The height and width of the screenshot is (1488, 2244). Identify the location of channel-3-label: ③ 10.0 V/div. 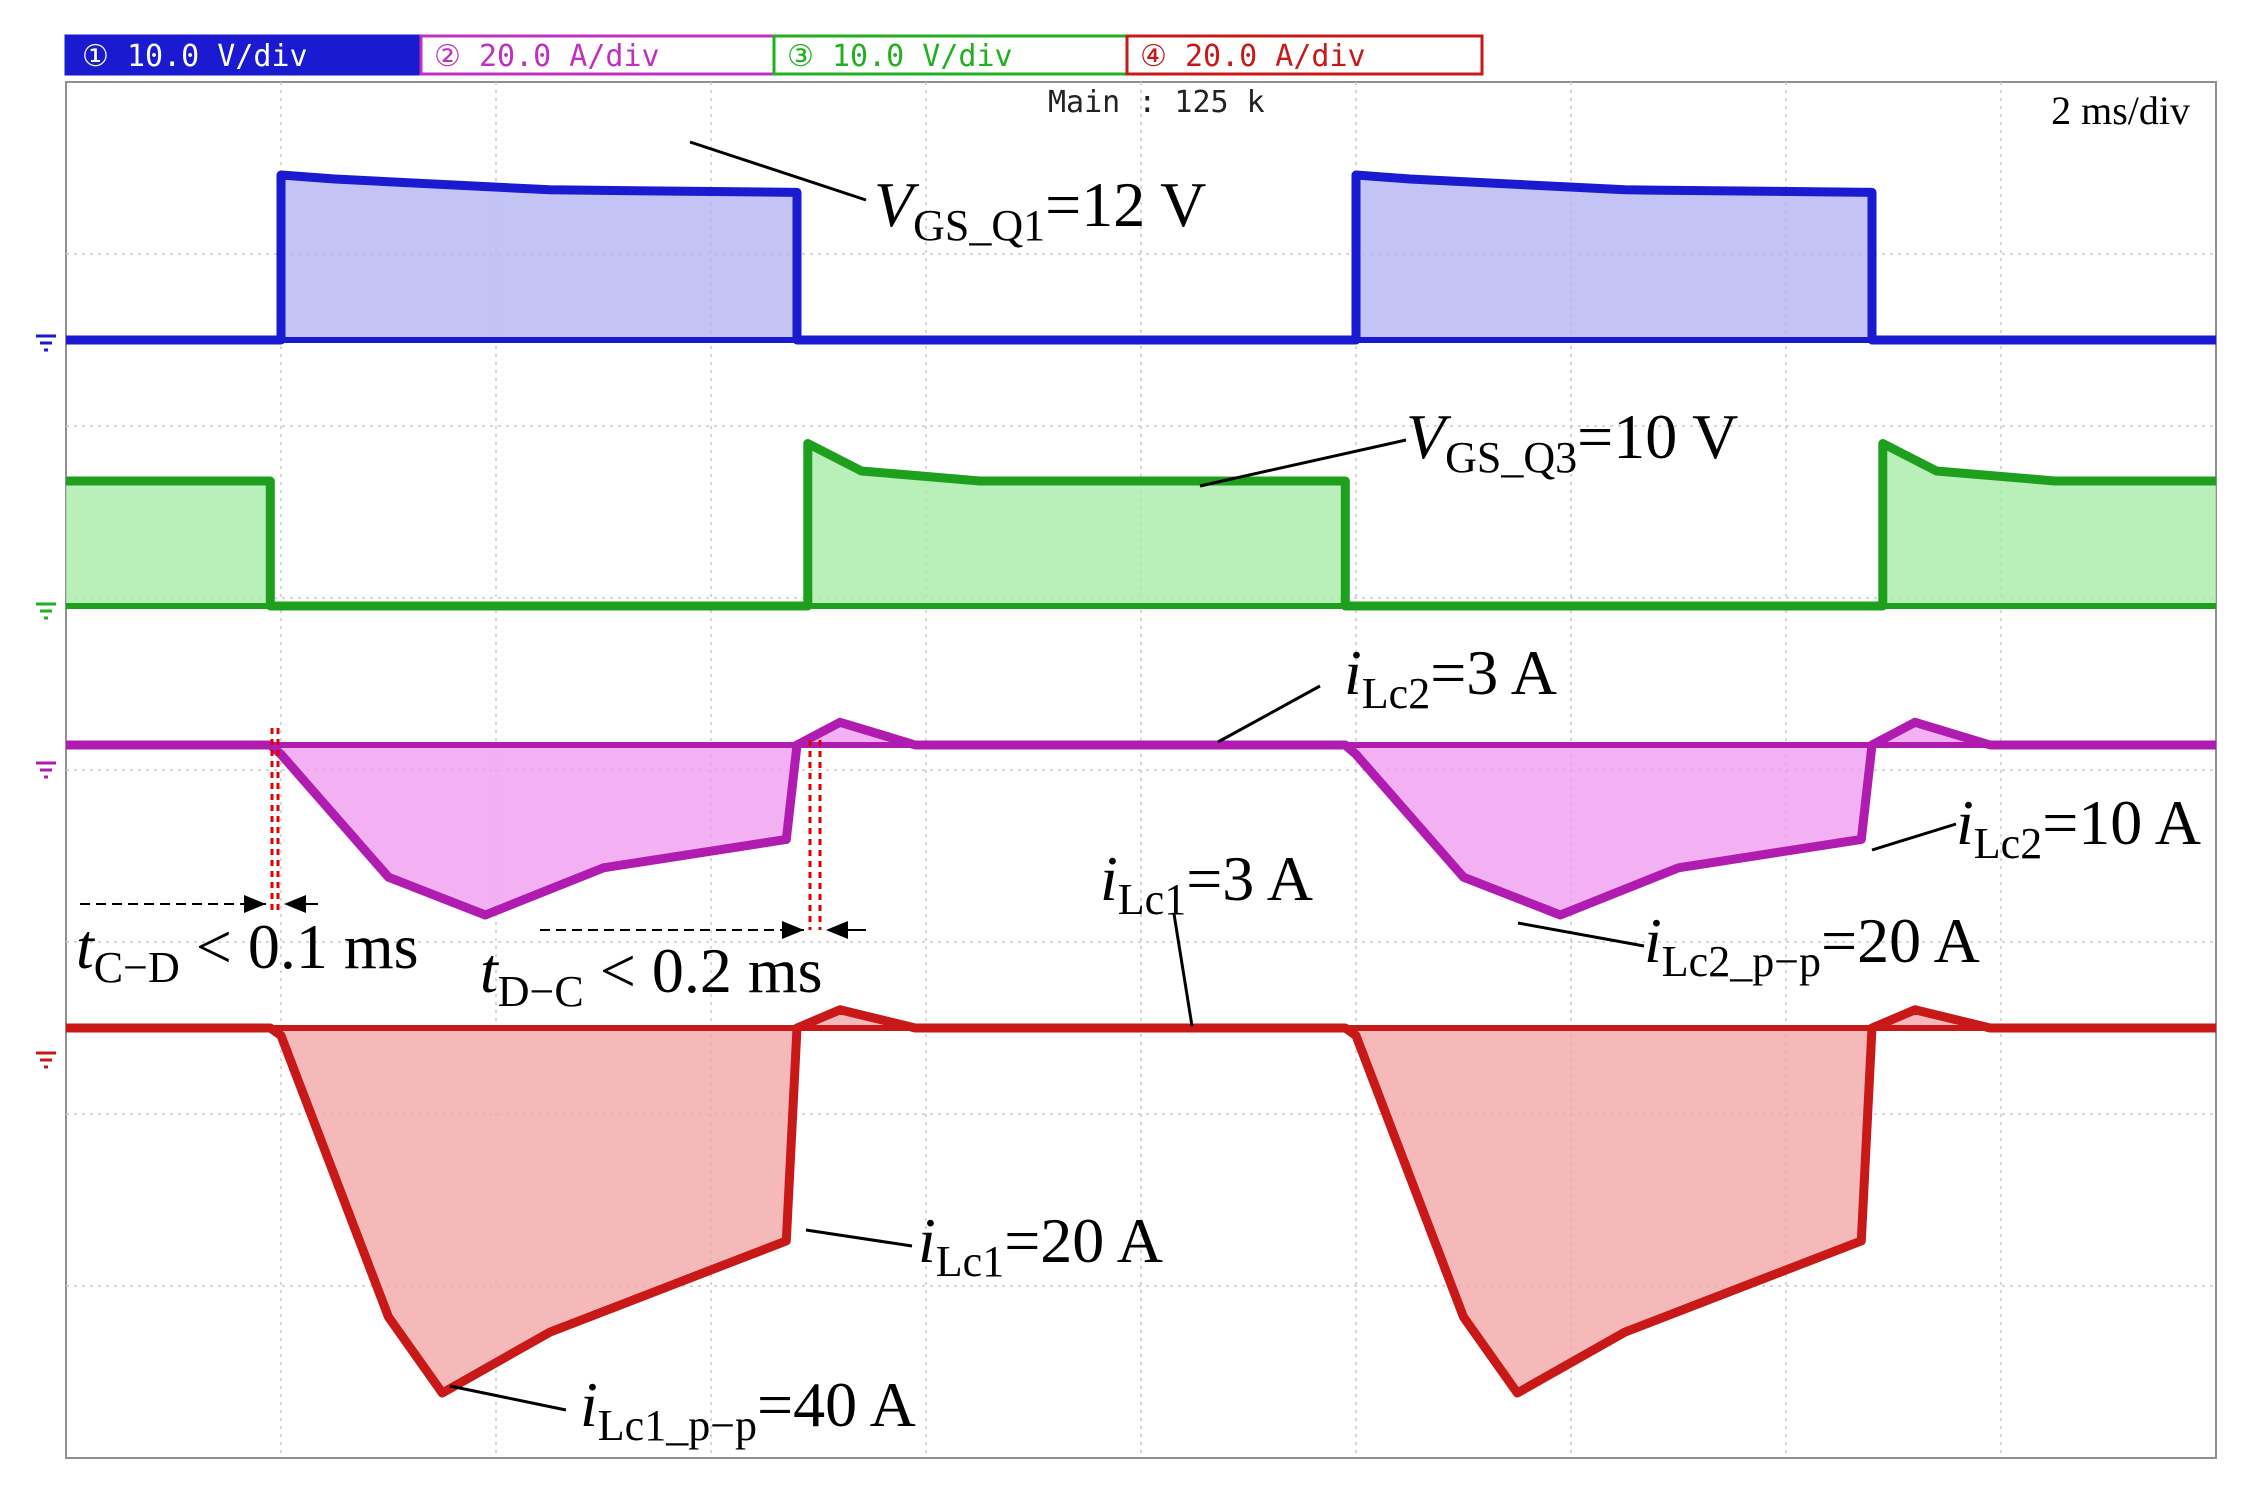
(900, 56).